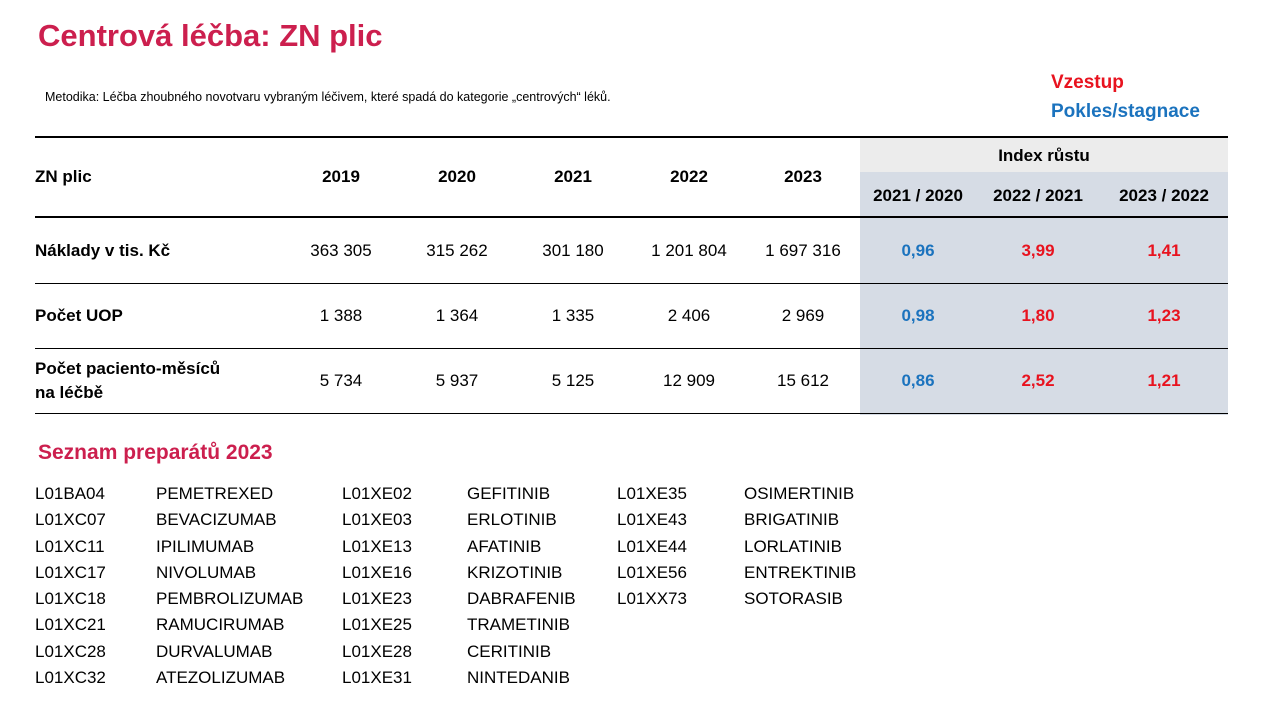  What do you see at coordinates (1038, 250) in the screenshot?
I see `index-value-increase: 3,99` at bounding box center [1038, 250].